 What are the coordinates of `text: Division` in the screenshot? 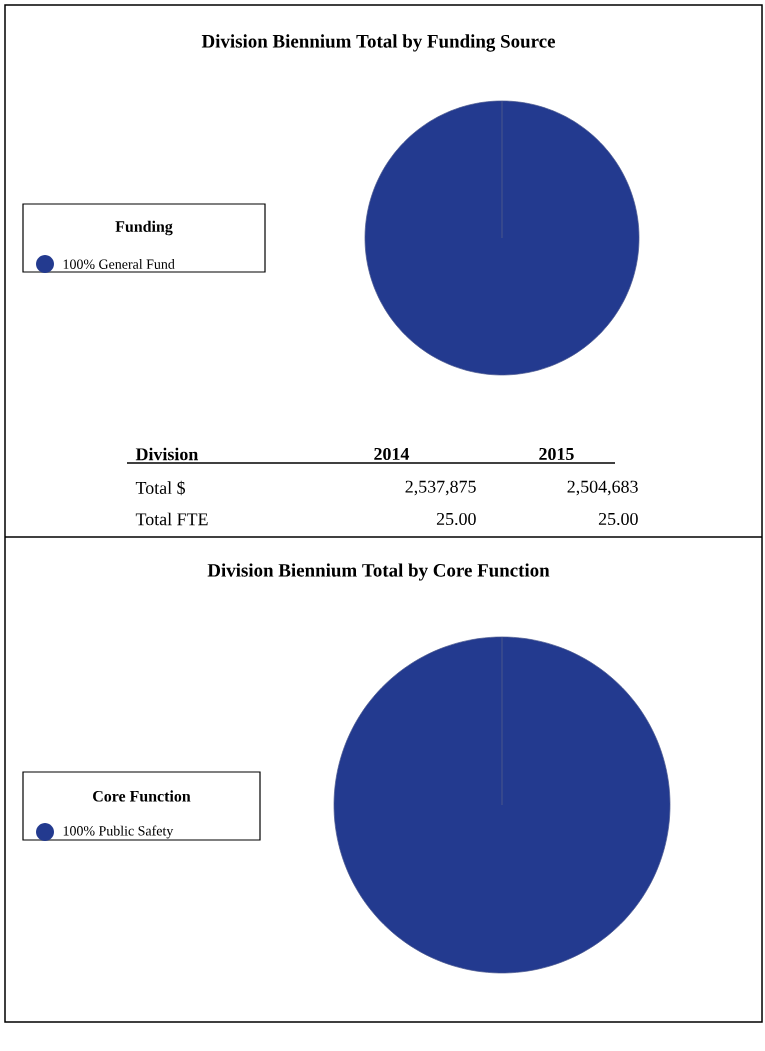 It's located at (167, 454).